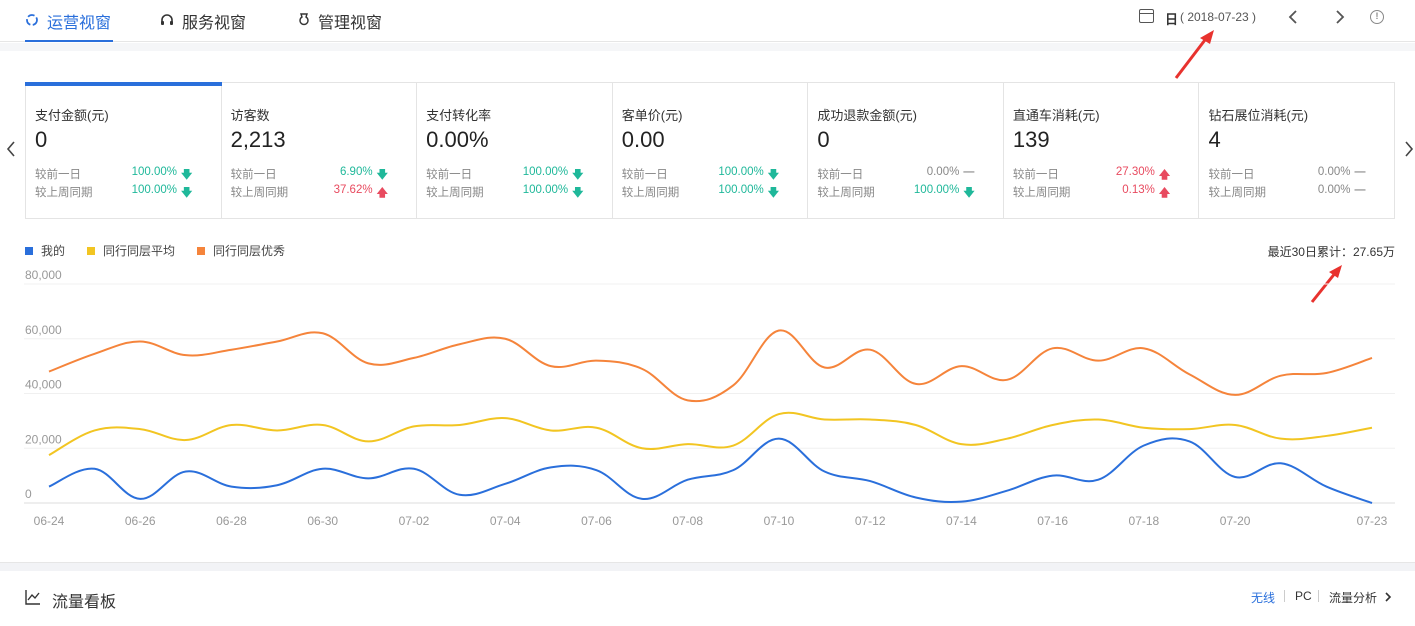  I want to click on annotation-arrow-total, so click(1326, 284).